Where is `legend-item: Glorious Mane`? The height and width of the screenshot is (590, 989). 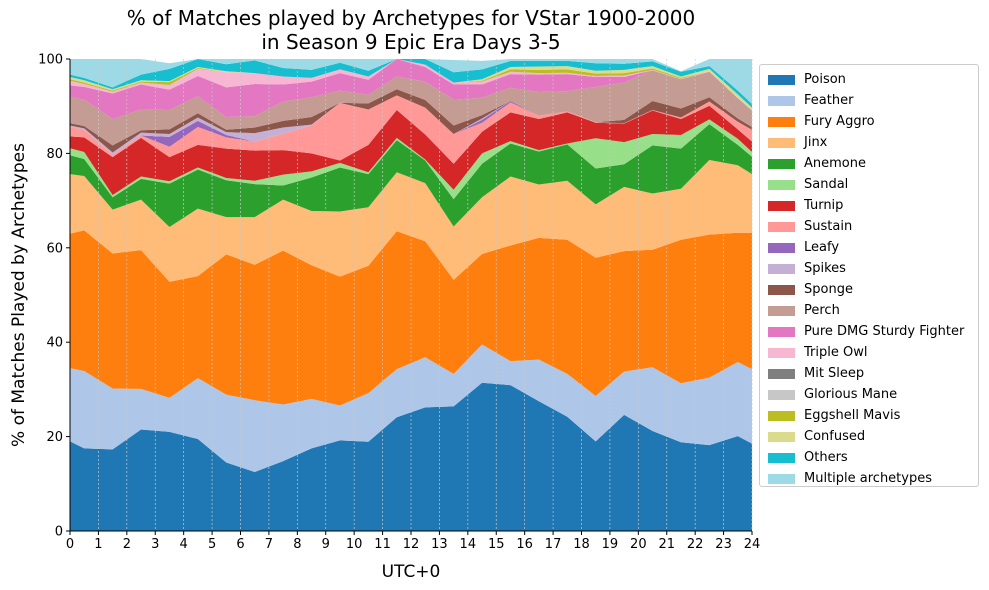 legend-item: Glorious Mane is located at coordinates (873, 394).